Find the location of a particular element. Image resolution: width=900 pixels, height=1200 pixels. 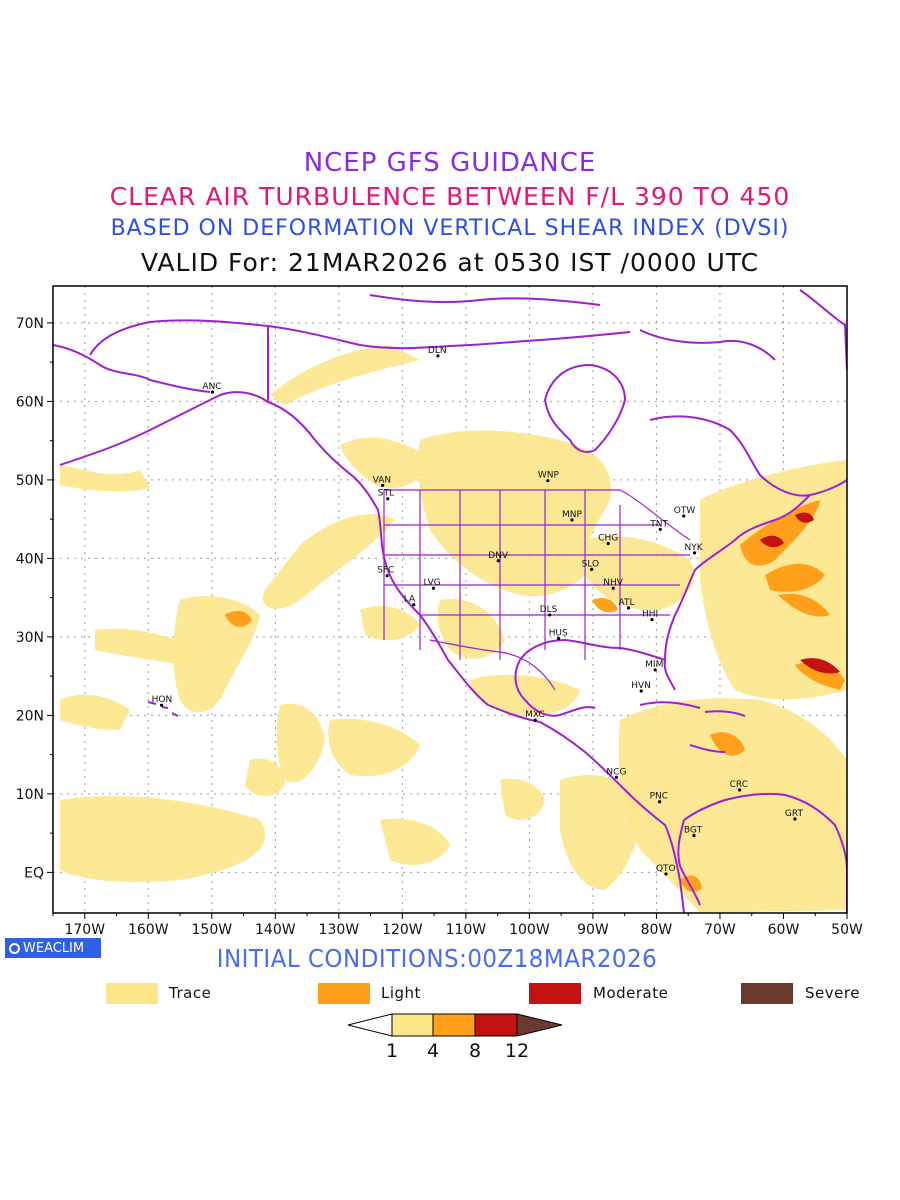

station-label: CRC is located at coordinates (739, 785).